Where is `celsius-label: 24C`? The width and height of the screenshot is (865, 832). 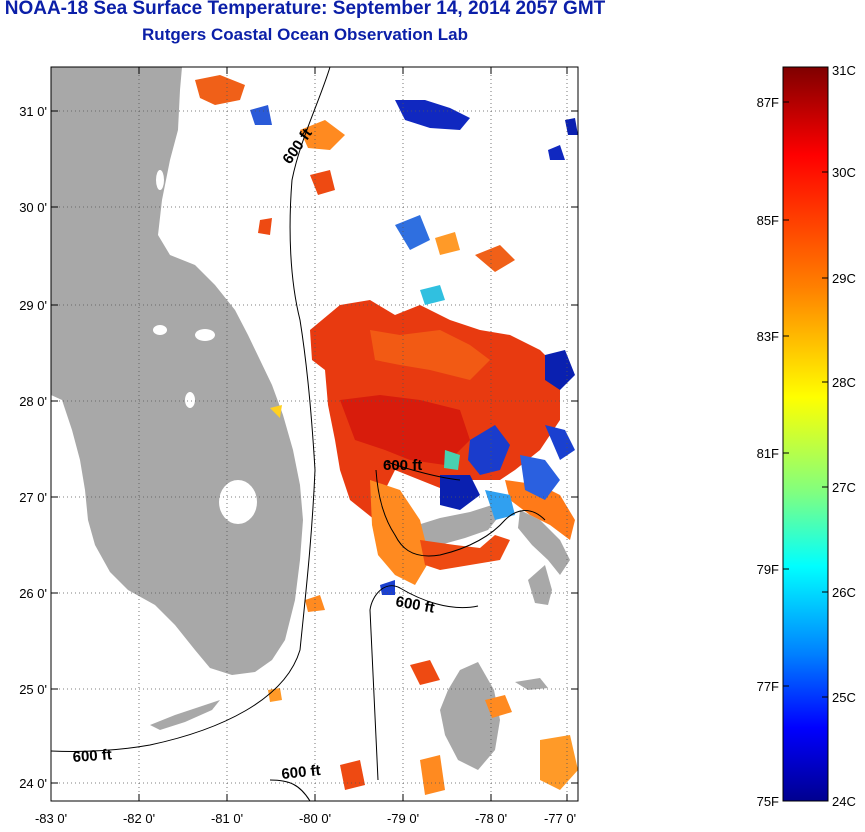
celsius-label: 24C is located at coordinates (844, 801).